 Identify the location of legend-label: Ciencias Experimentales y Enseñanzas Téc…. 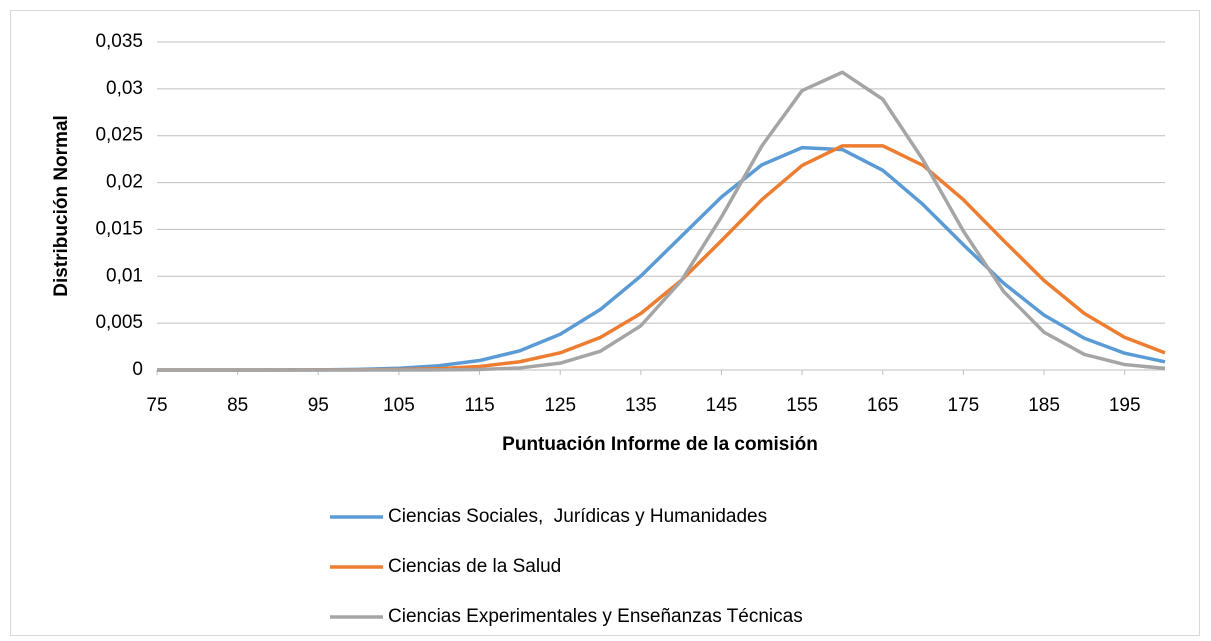
(595, 616).